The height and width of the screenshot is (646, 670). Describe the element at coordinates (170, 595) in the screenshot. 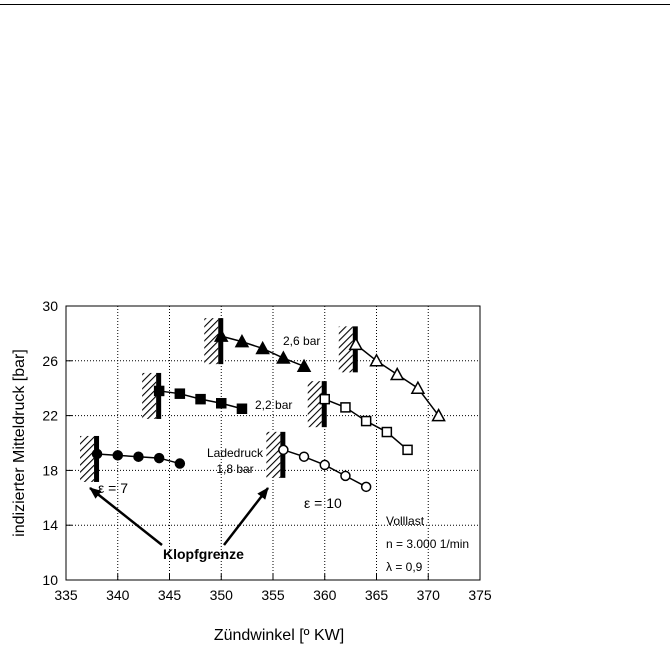

I see `x-tick-label: 345` at that location.